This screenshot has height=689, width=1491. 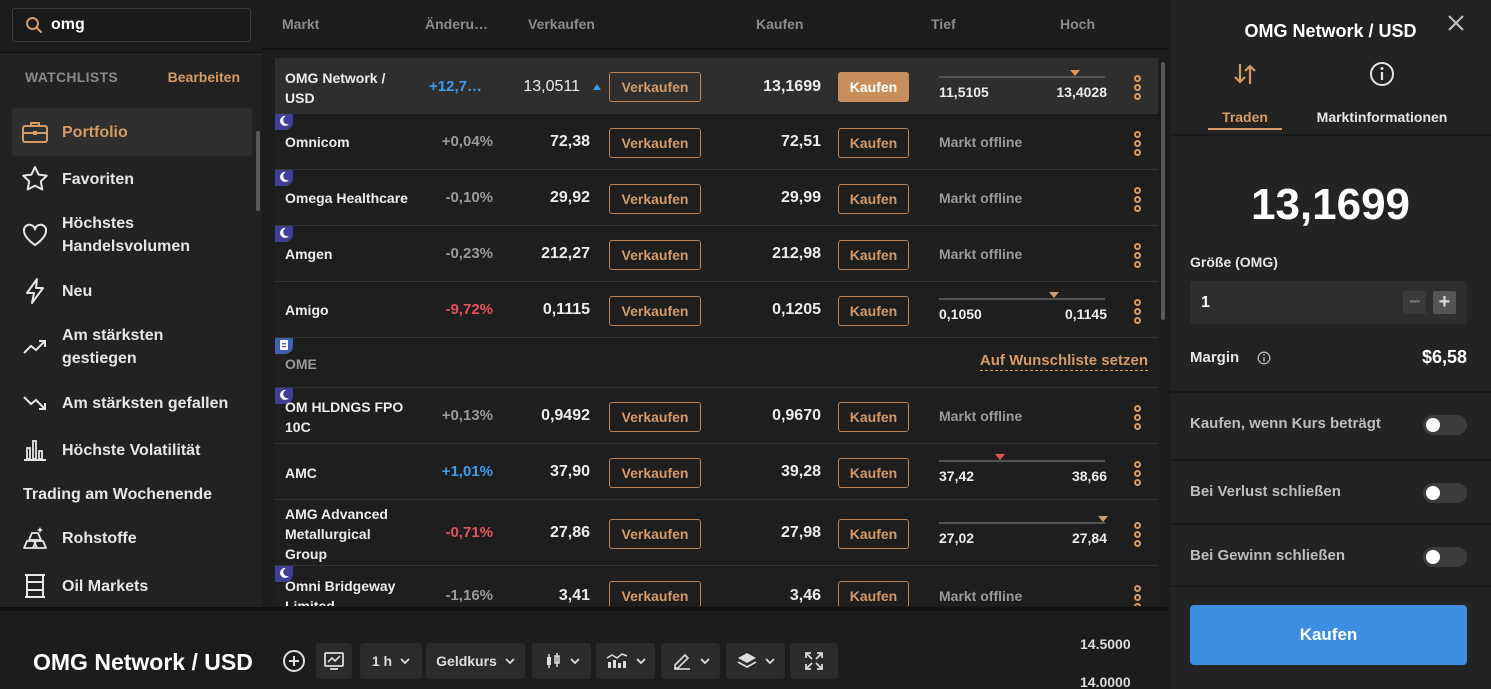 I want to click on panel-title: OMG Network / USD, so click(x=1330, y=31).